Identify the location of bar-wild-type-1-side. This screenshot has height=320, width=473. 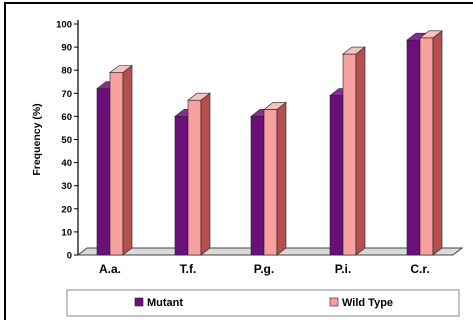
(205, 174).